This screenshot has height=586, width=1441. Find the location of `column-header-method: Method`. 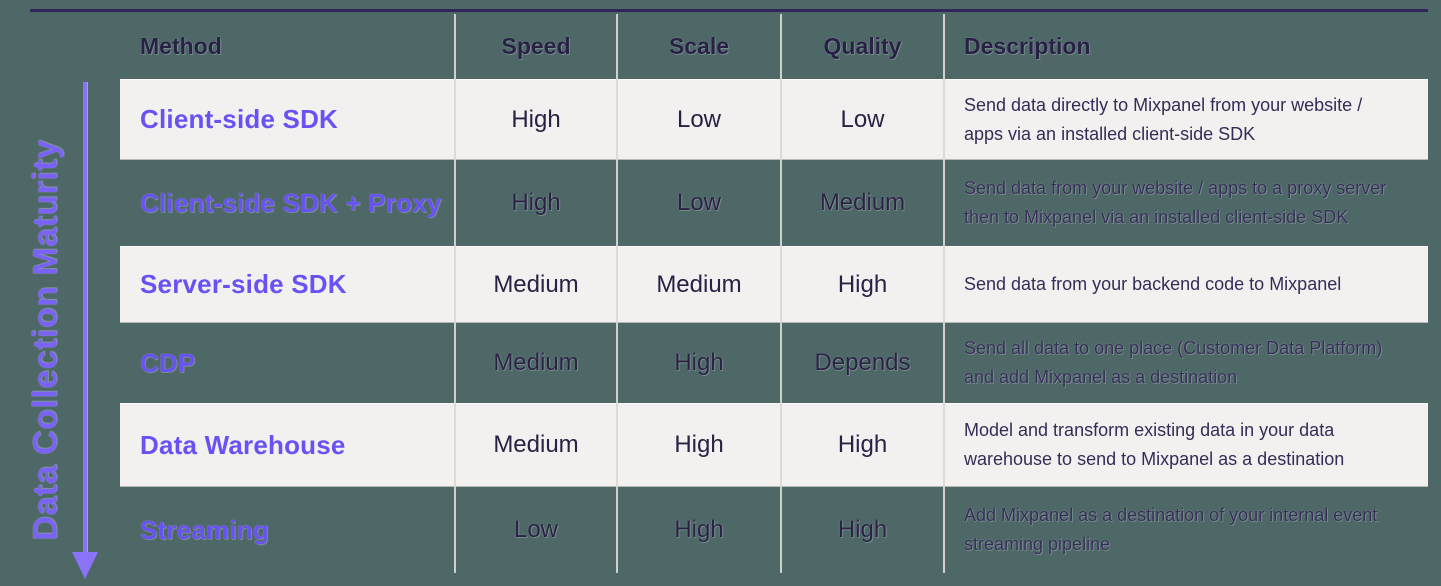

column-header-method: Method is located at coordinates (181, 46).